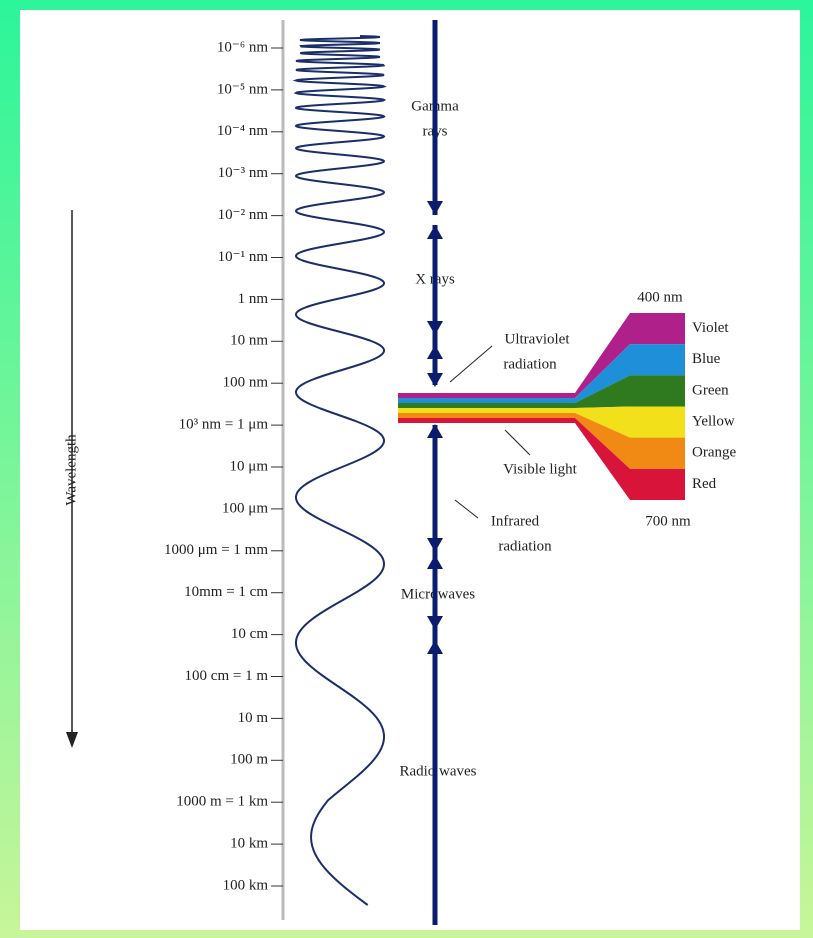  Describe the element at coordinates (246, 383) in the screenshot. I see `scale-label: 100 nm` at that location.